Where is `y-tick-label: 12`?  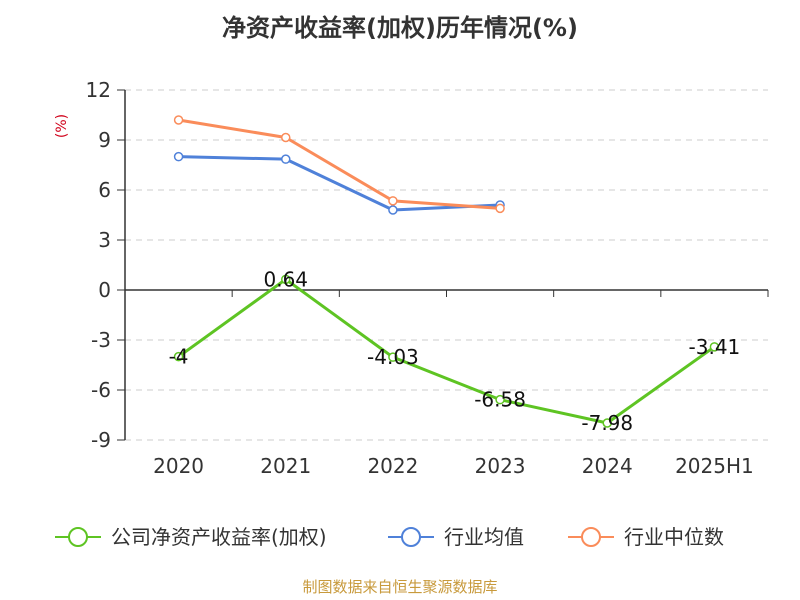
y-tick-label: 12 is located at coordinates (98, 90).